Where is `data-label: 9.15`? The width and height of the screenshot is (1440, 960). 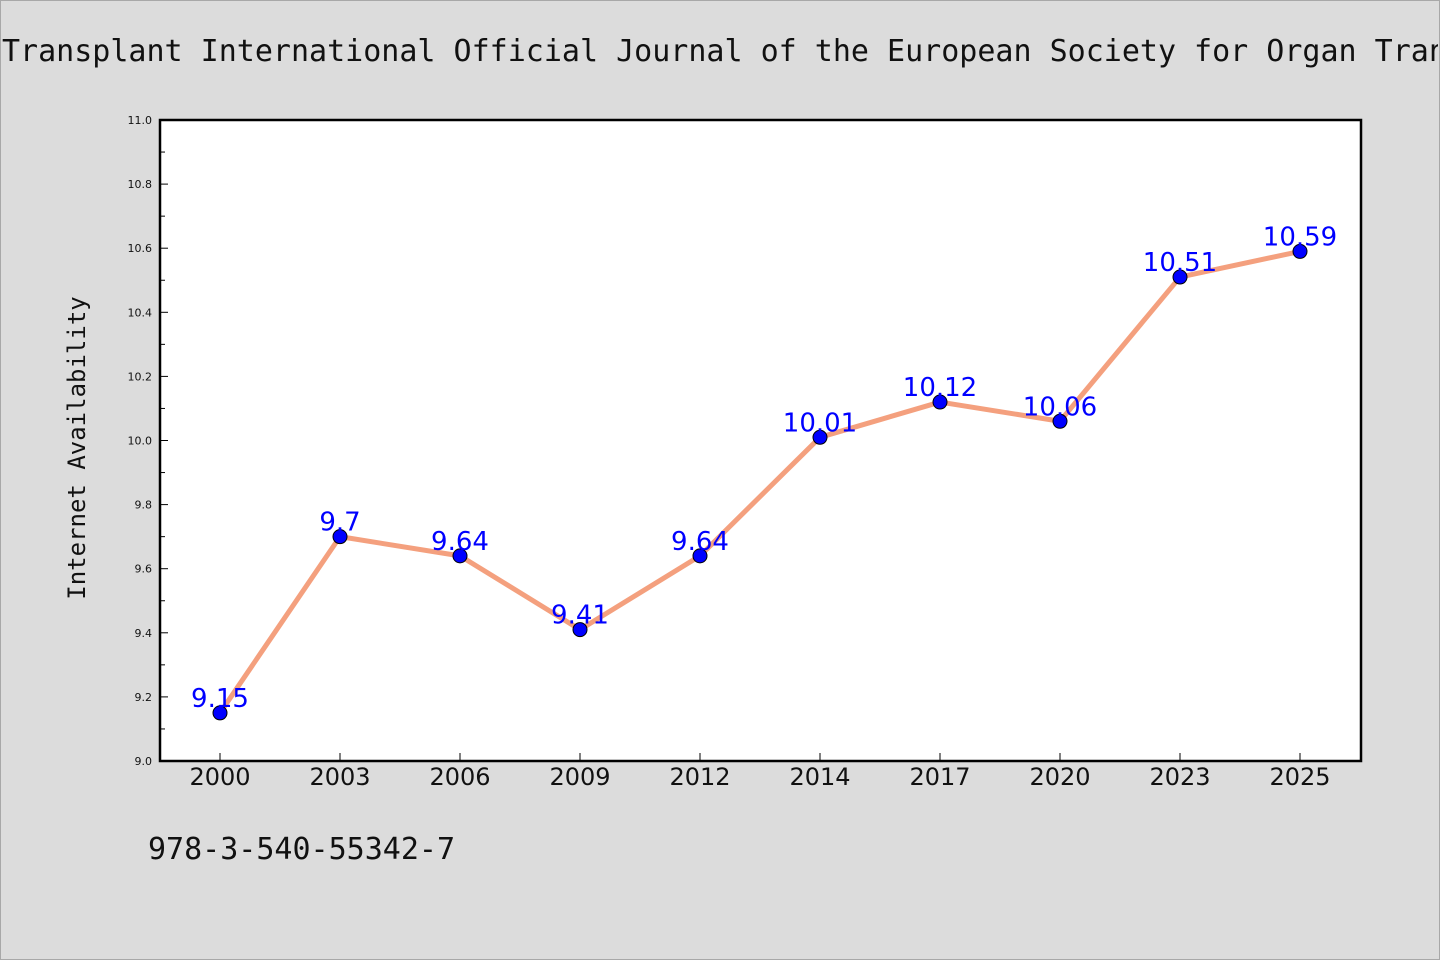 data-label: 9.15 is located at coordinates (220, 699).